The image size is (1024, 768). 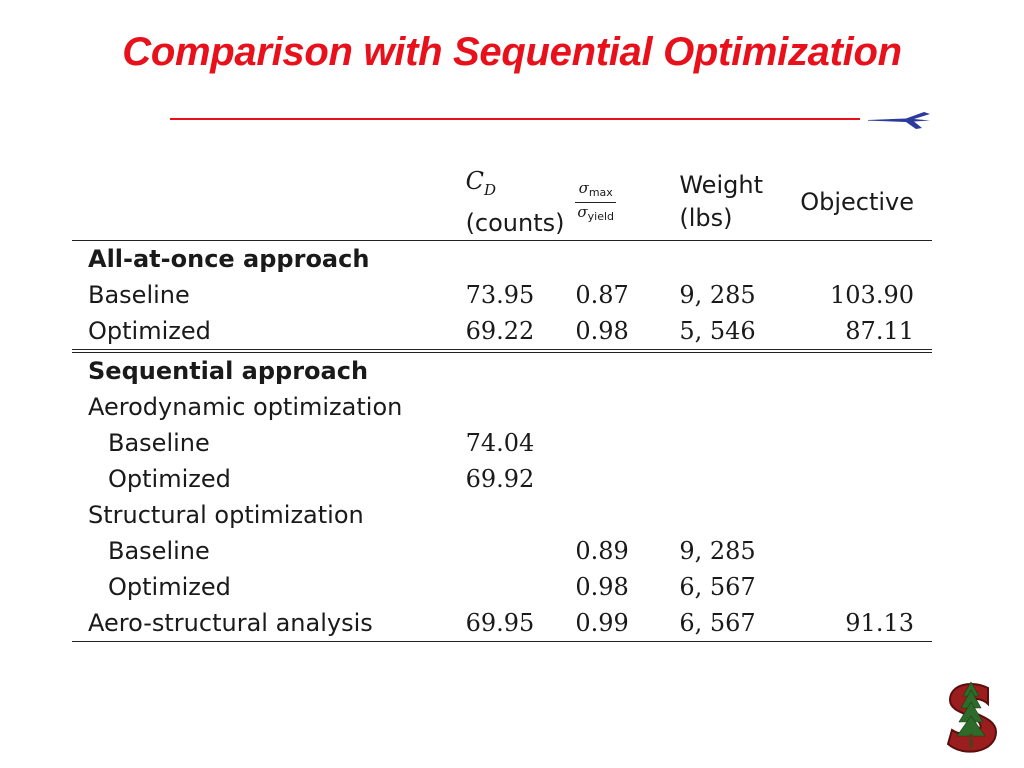 What do you see at coordinates (521, 202) in the screenshot?
I see `cd-column-header: CD (counts)` at bounding box center [521, 202].